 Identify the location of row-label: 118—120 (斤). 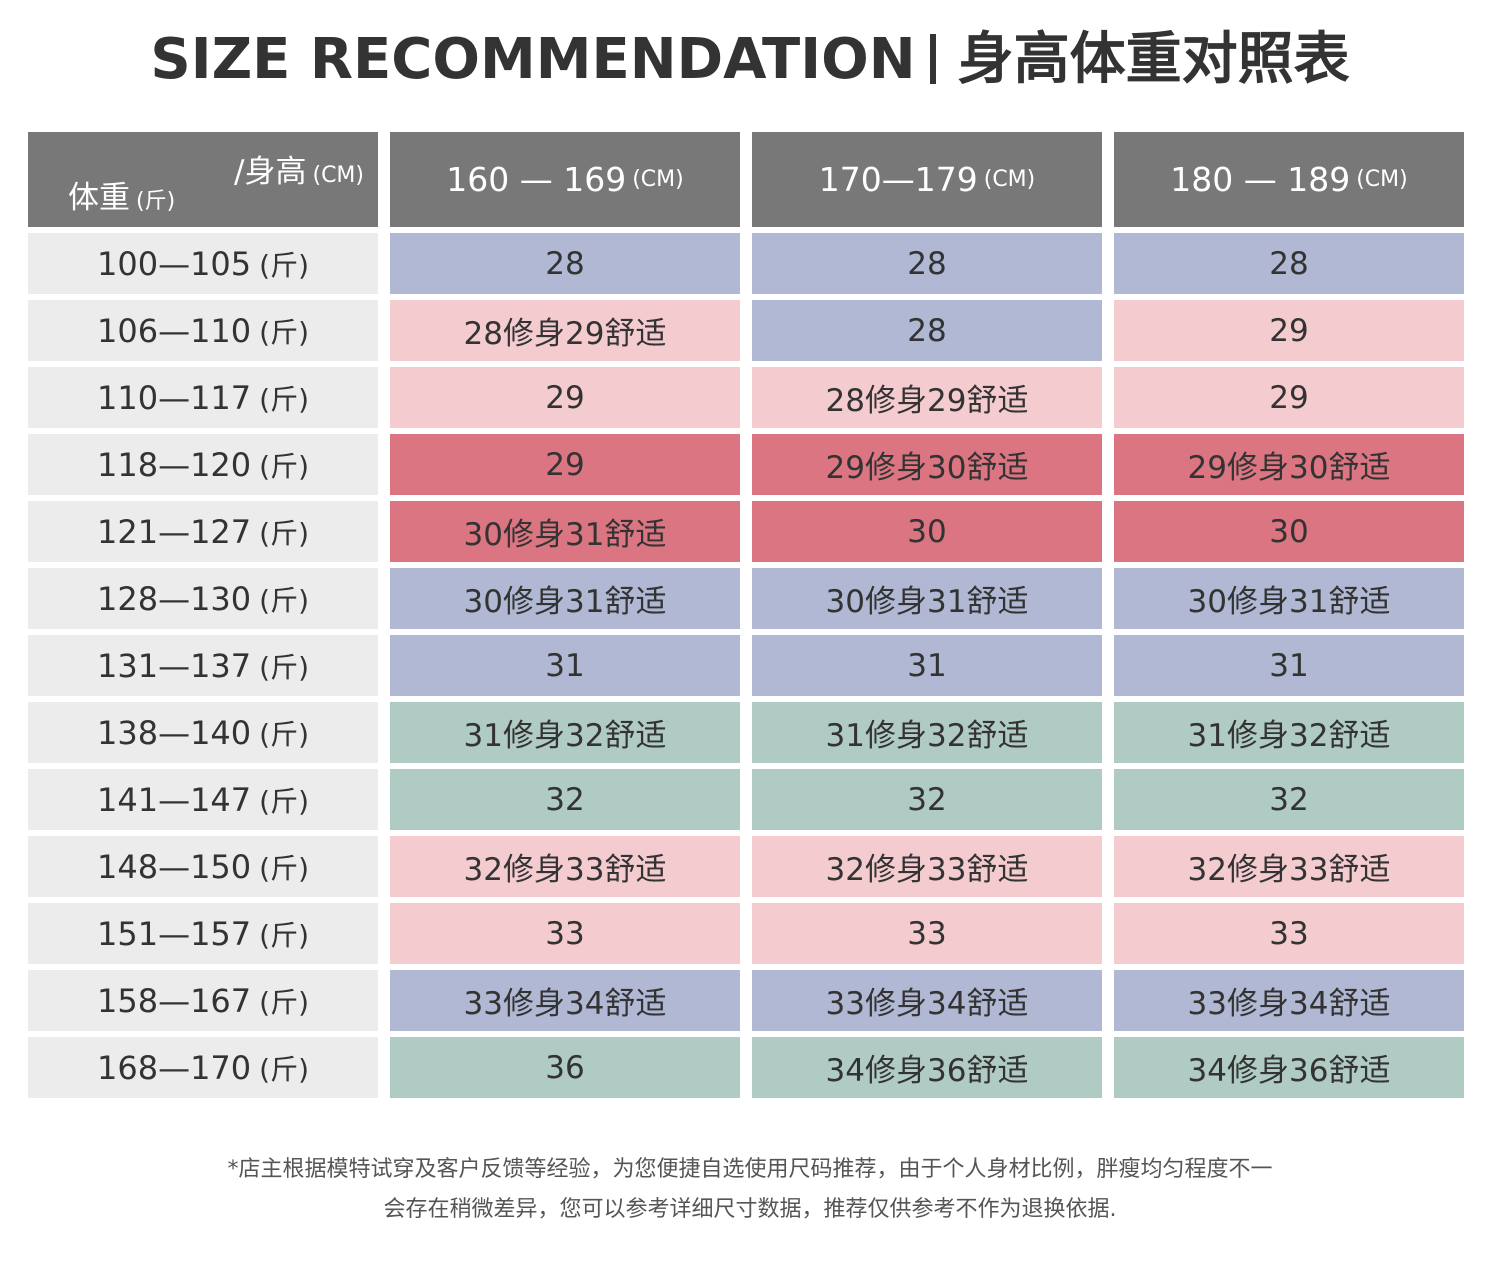
(203, 464).